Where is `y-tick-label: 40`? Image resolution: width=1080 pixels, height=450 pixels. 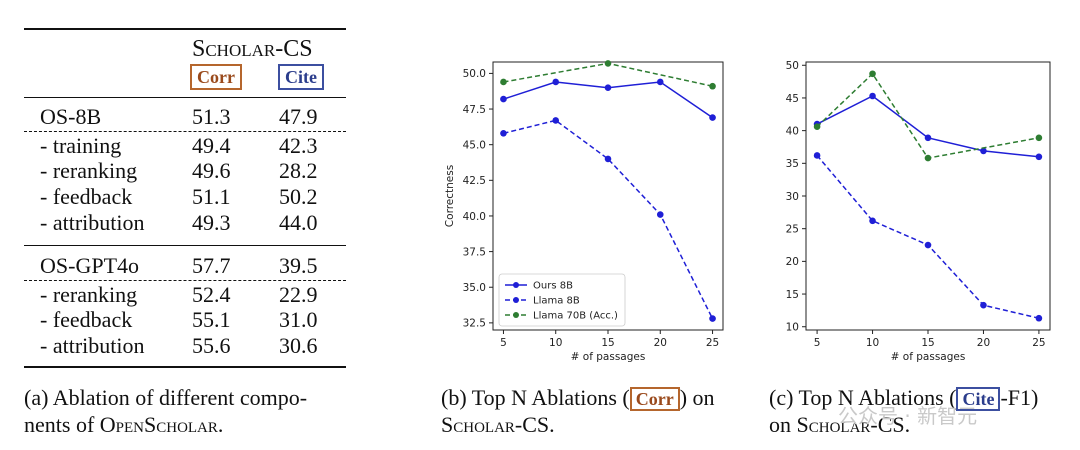
y-tick-label: 40 is located at coordinates (792, 131).